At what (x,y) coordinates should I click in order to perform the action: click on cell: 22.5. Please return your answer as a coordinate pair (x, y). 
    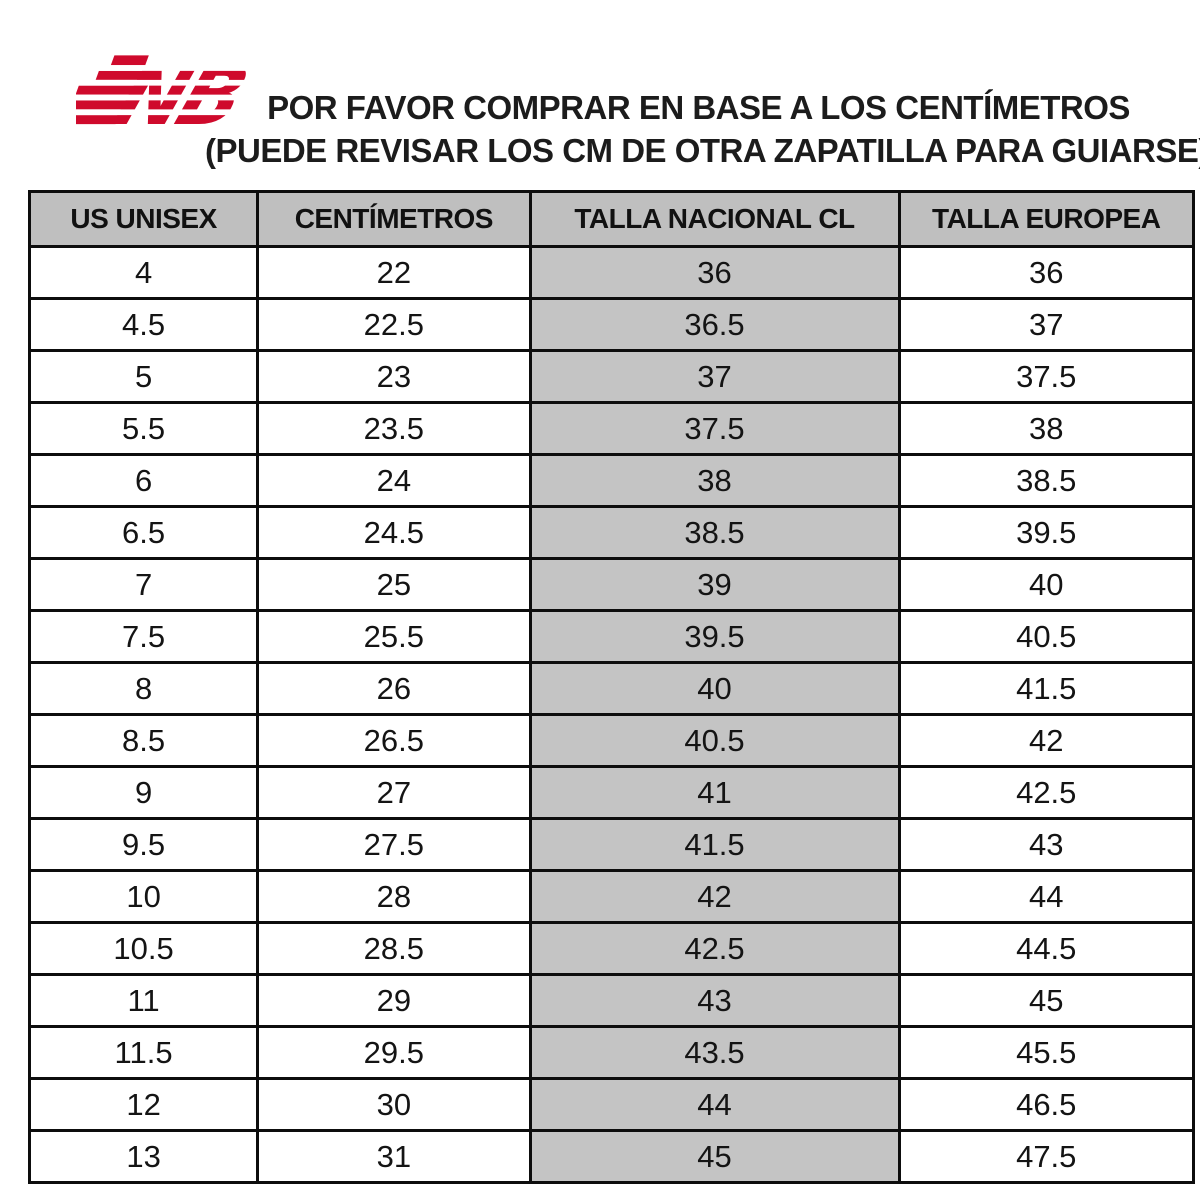
    Looking at the image, I should click on (394, 324).